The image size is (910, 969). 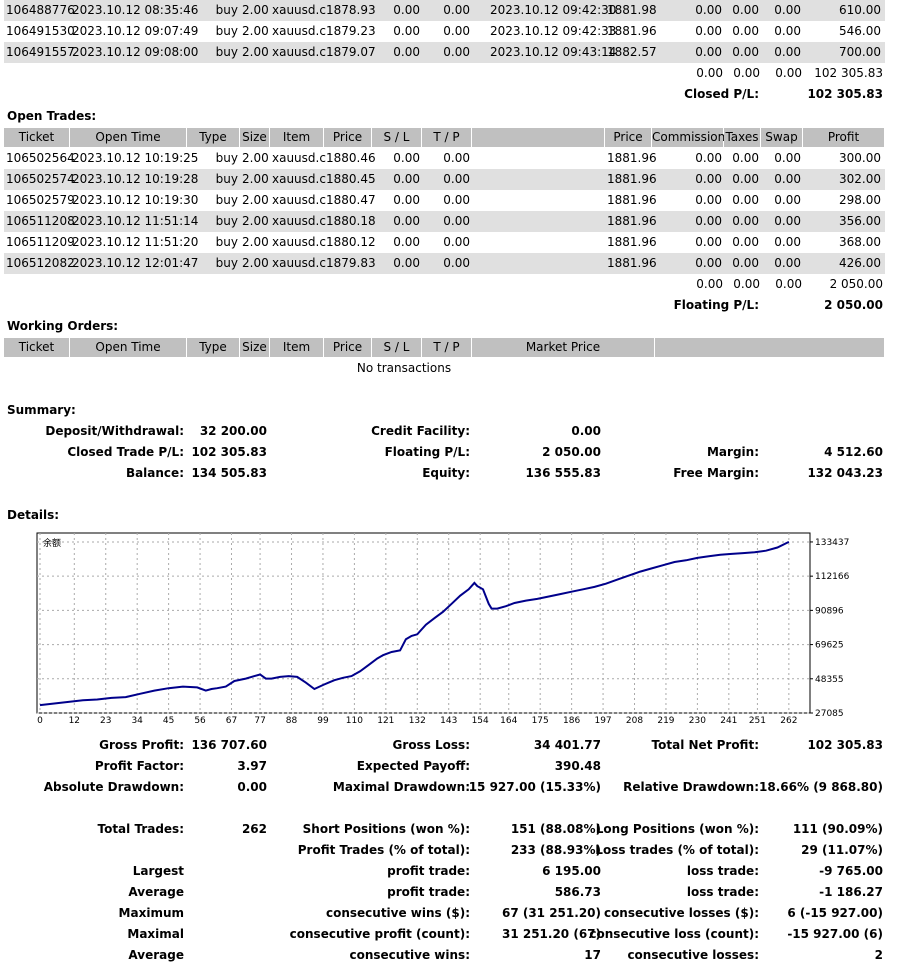 What do you see at coordinates (414, 624) in the screenshot?
I see `balance-series-line` at bounding box center [414, 624].